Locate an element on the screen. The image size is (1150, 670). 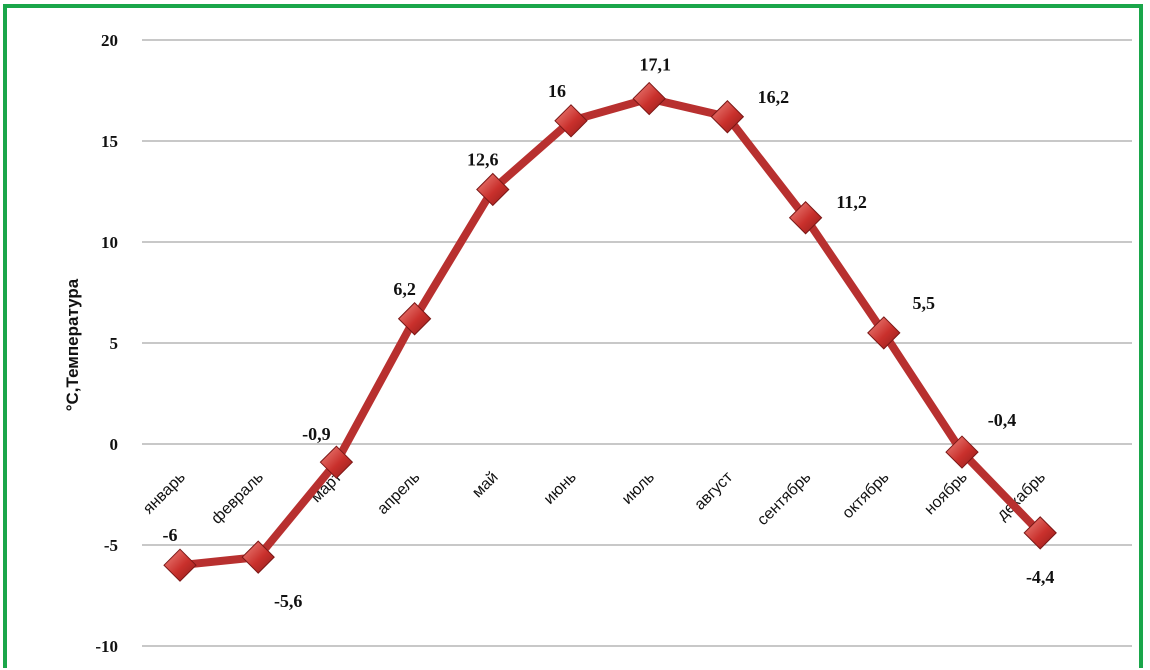
y-tick-label: -10 is located at coordinates (106, 646).